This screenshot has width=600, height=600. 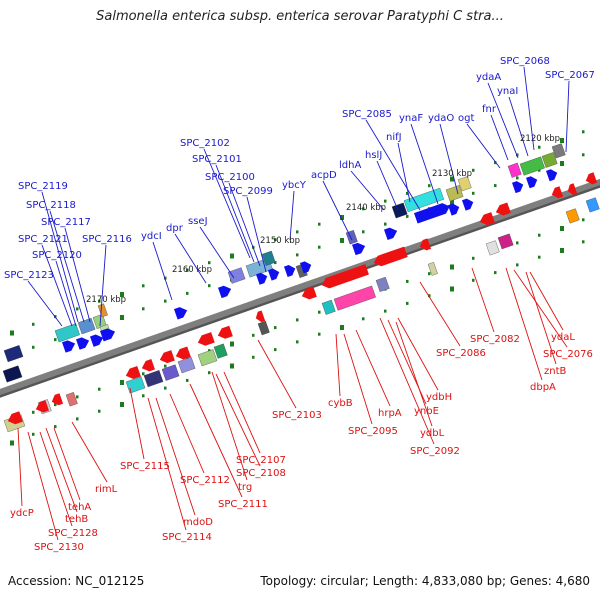 I want to click on minus-gene-label: SPC_2086, so click(x=461, y=353).